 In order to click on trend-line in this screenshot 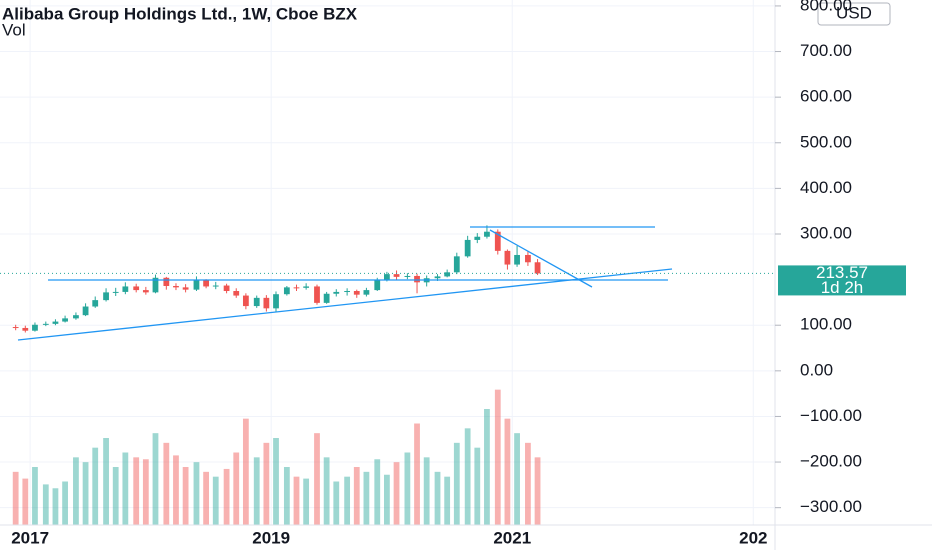, I will do `click(345, 304)`.